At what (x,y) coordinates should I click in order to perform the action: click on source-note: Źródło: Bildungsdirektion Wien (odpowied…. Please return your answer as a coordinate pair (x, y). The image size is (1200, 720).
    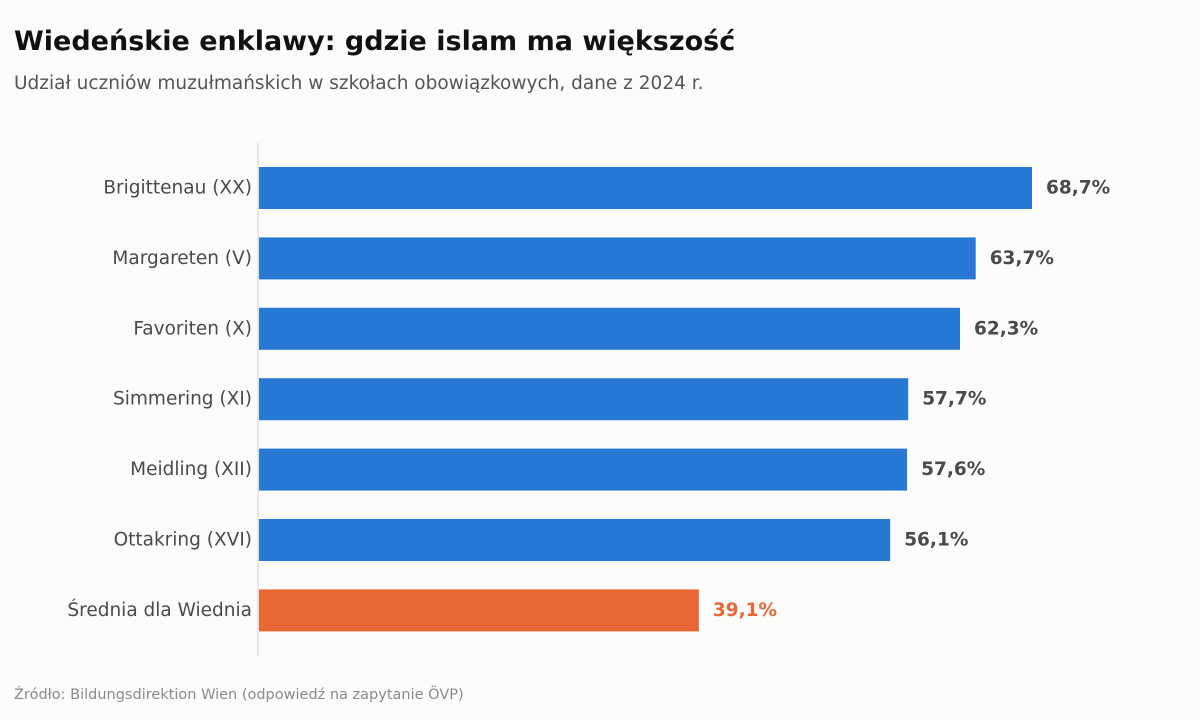
    Looking at the image, I should click on (239, 695).